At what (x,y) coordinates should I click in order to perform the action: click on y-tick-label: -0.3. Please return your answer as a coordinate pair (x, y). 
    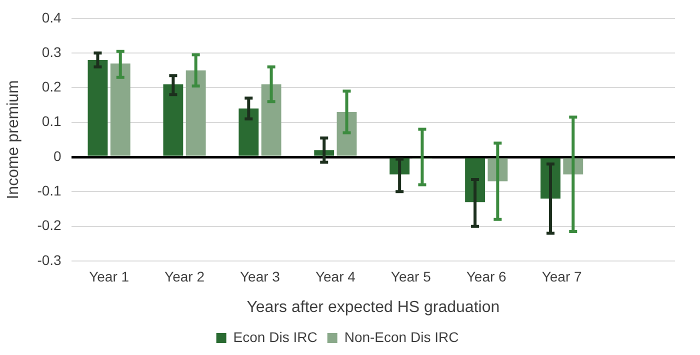
    Looking at the image, I should click on (49, 260).